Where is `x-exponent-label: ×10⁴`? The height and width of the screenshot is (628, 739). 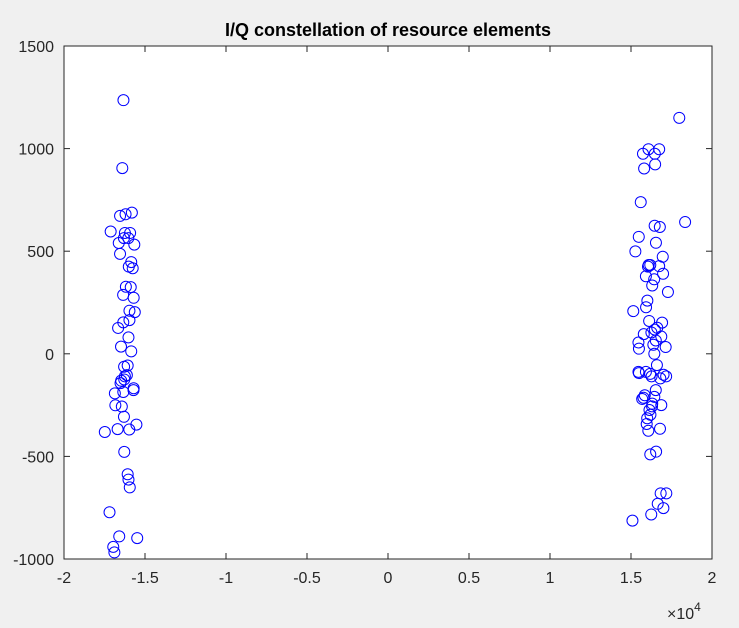 x-exponent-label: ×10⁴ is located at coordinates (684, 611).